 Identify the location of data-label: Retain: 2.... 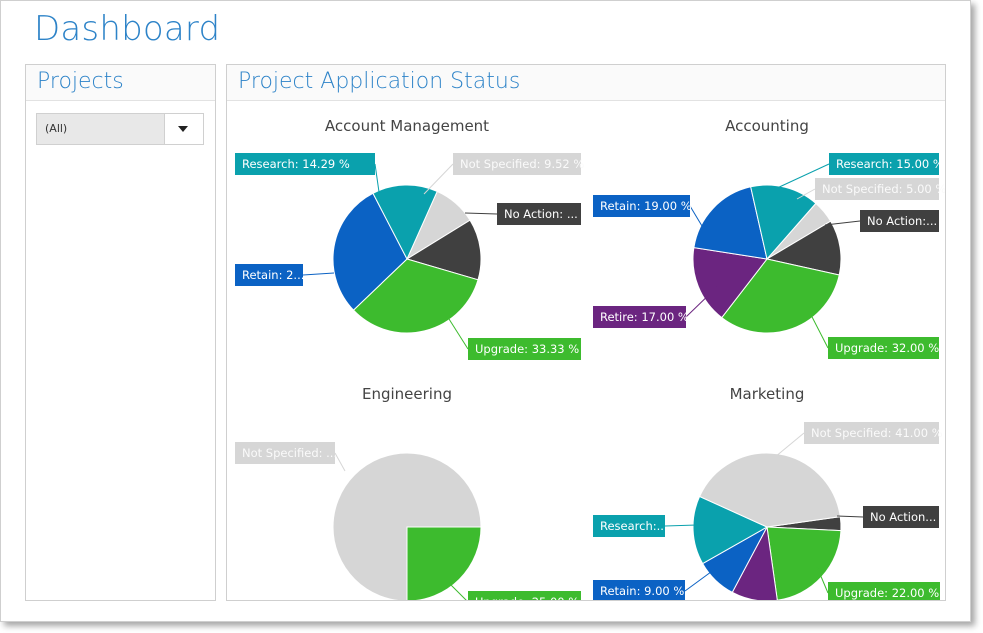
(285, 275).